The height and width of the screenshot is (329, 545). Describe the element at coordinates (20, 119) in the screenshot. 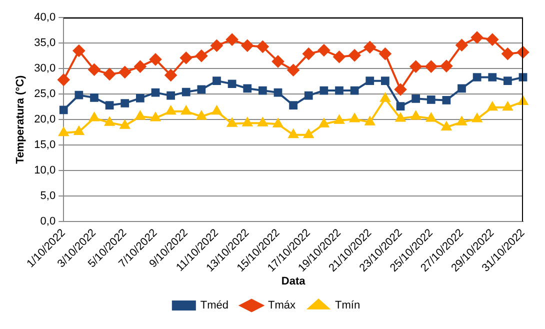

I see `y-axis-title: Temperatura (°C)` at that location.